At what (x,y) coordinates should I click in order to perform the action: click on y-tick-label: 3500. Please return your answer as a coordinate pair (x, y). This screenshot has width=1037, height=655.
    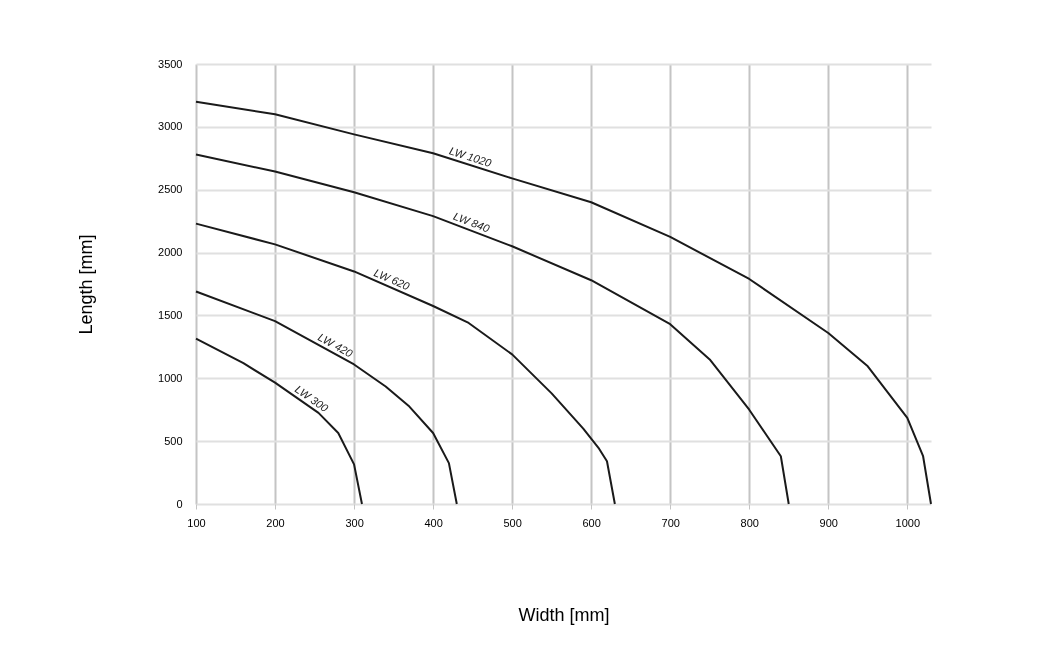
    Looking at the image, I should click on (170, 63).